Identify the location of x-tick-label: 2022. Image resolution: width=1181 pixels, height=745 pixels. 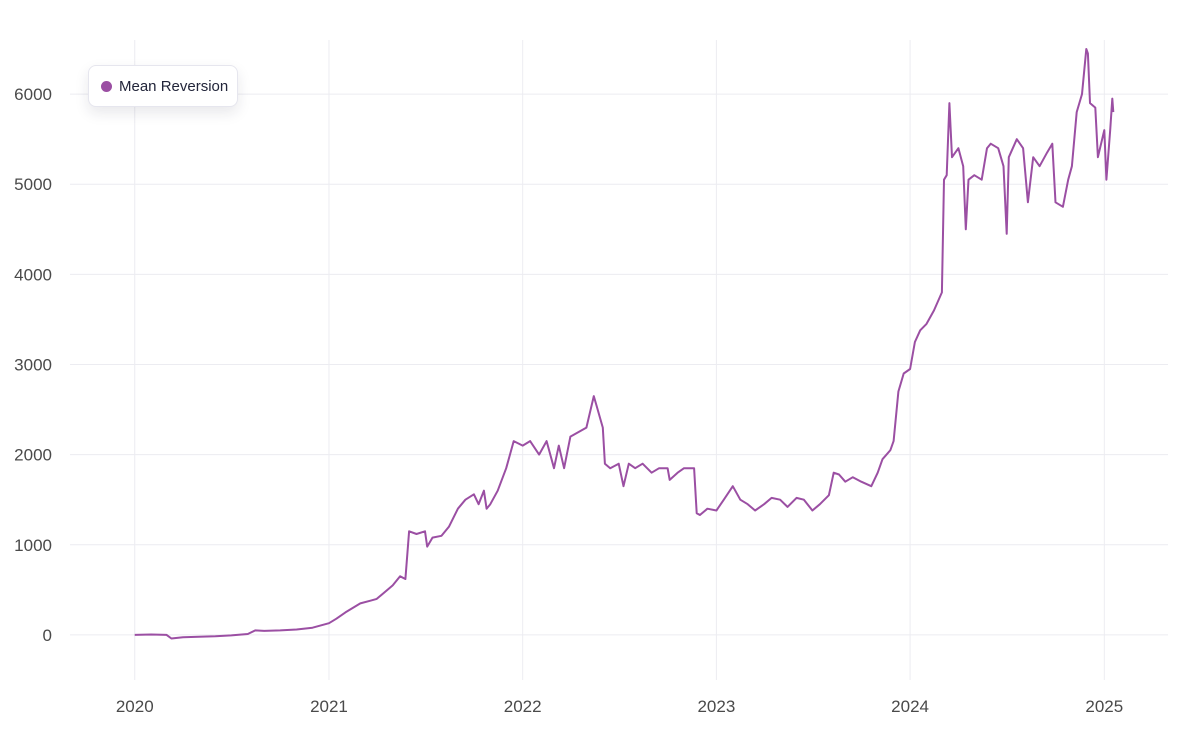
(523, 706).